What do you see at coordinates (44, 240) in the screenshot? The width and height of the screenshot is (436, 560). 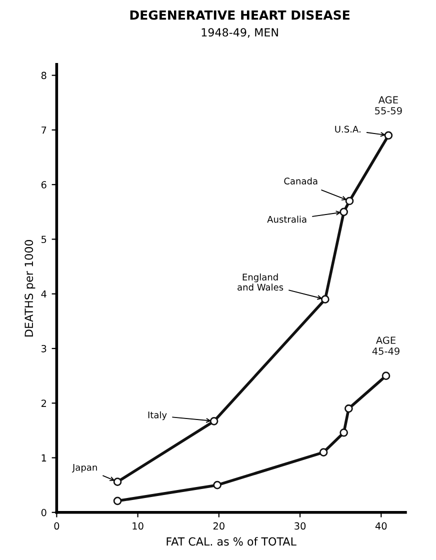 I see `y-tick-label: 5` at bounding box center [44, 240].